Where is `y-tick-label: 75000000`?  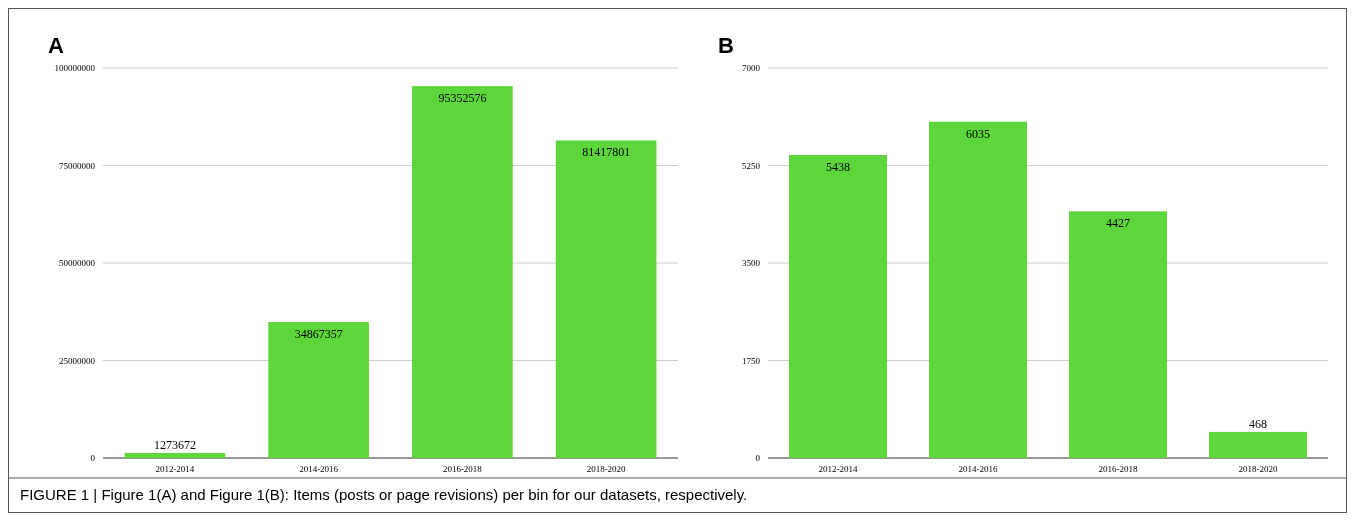
y-tick-label: 75000000 is located at coordinates (77, 165).